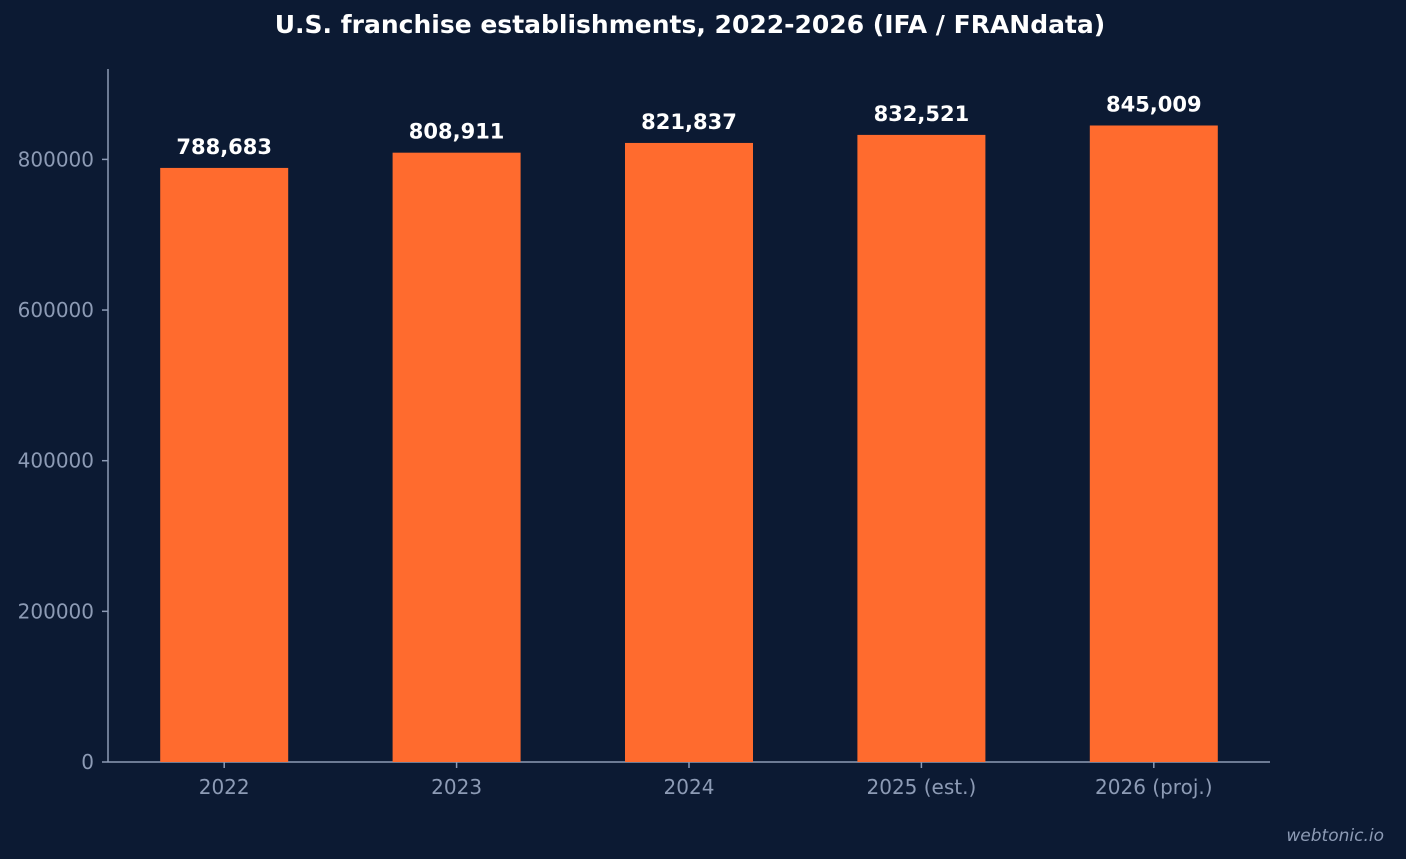  Describe the element at coordinates (56, 611) in the screenshot. I see `y-tick-label: 200000` at that location.